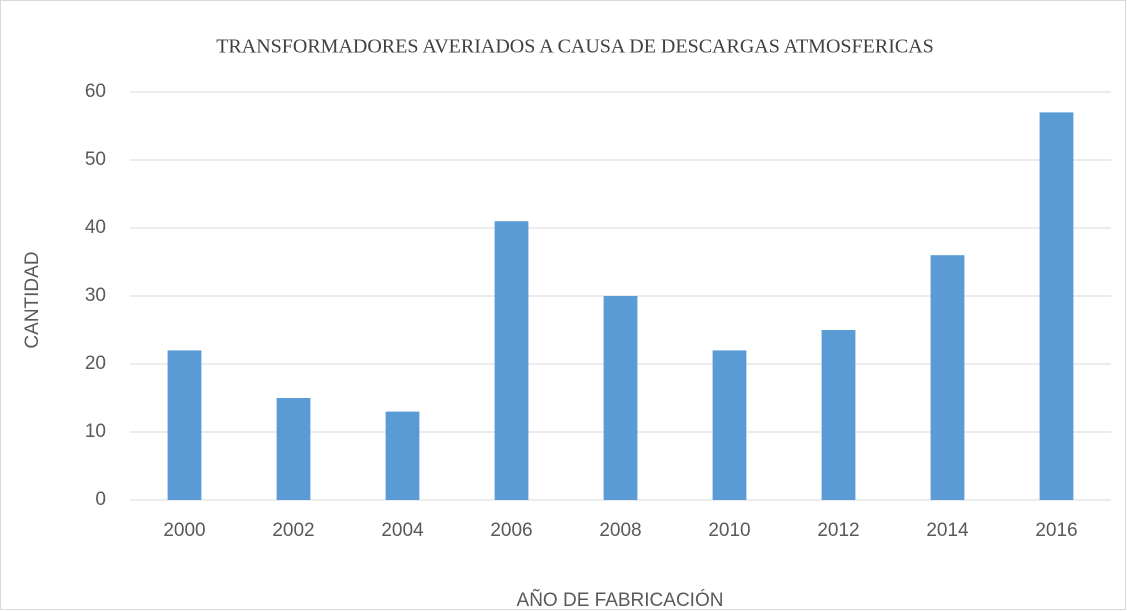  I want to click on y-tick-label: 10, so click(95, 431).